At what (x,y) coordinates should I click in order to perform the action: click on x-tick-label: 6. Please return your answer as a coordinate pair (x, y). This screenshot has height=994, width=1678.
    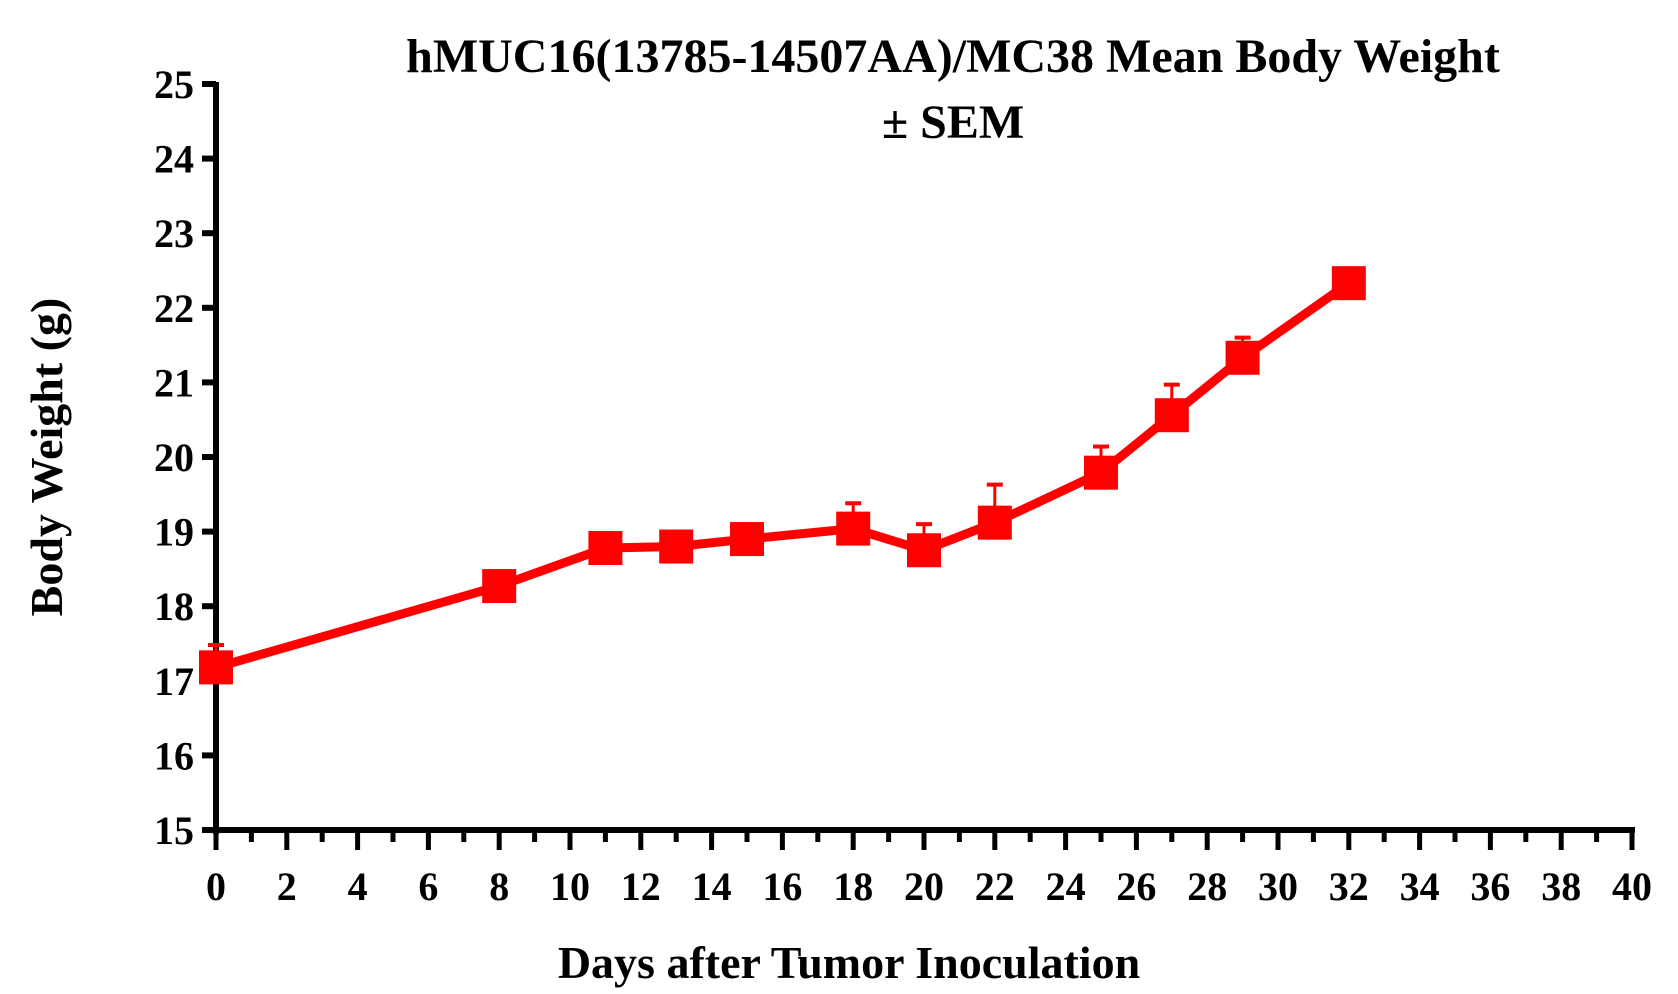
    Looking at the image, I should click on (428, 886).